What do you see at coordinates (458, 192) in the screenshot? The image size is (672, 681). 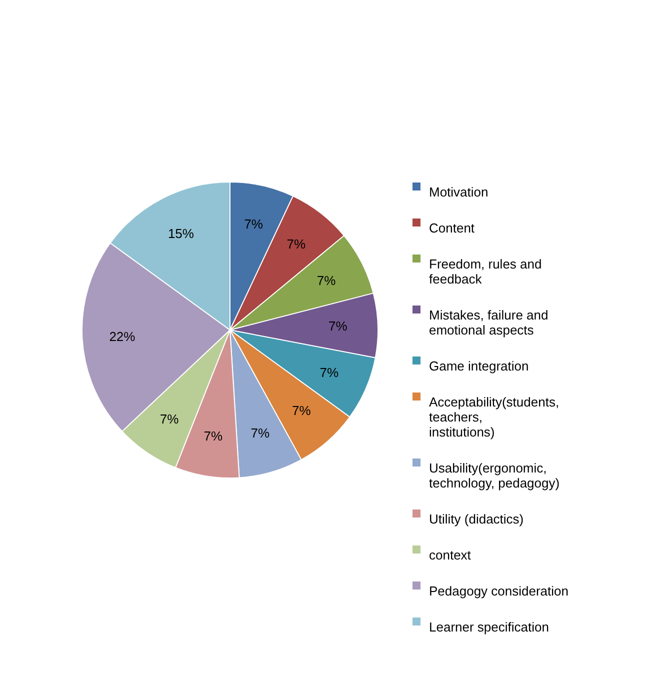 I see `legend-label: Motivation` at bounding box center [458, 192].